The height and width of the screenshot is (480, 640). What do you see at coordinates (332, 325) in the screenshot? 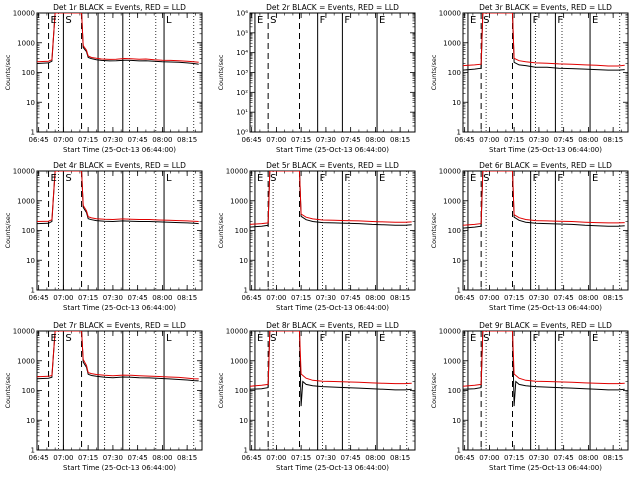
I see `panel-title: Det 8r BLACK = Events, RED = LLD` at bounding box center [332, 325].